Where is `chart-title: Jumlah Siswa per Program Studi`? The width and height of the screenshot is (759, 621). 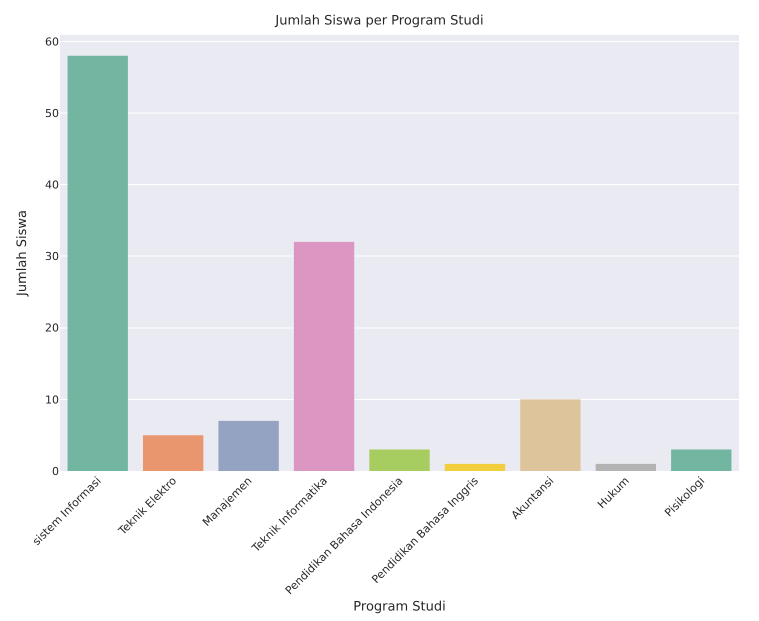 chart-title: Jumlah Siswa per Program Studi is located at coordinates (379, 21).